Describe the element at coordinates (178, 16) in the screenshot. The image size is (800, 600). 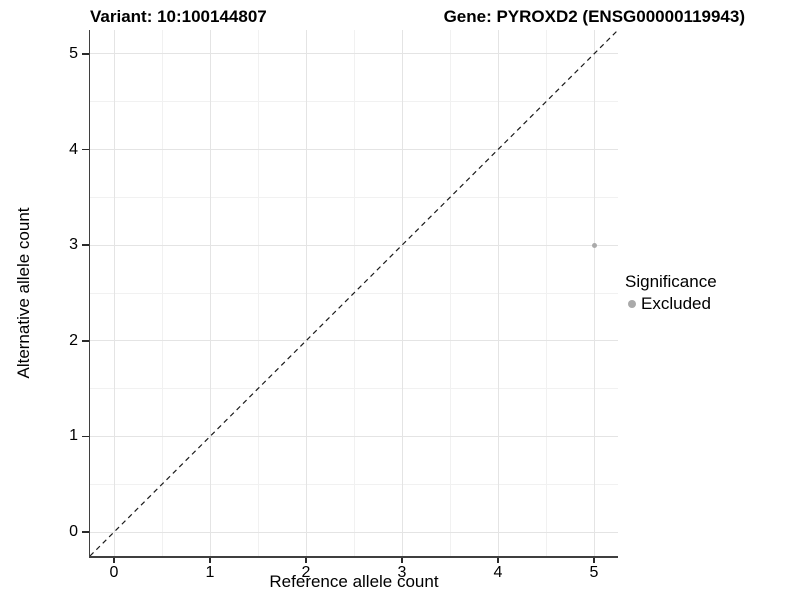
I see `plot-title-variant: Variant: 10:100144807` at that location.